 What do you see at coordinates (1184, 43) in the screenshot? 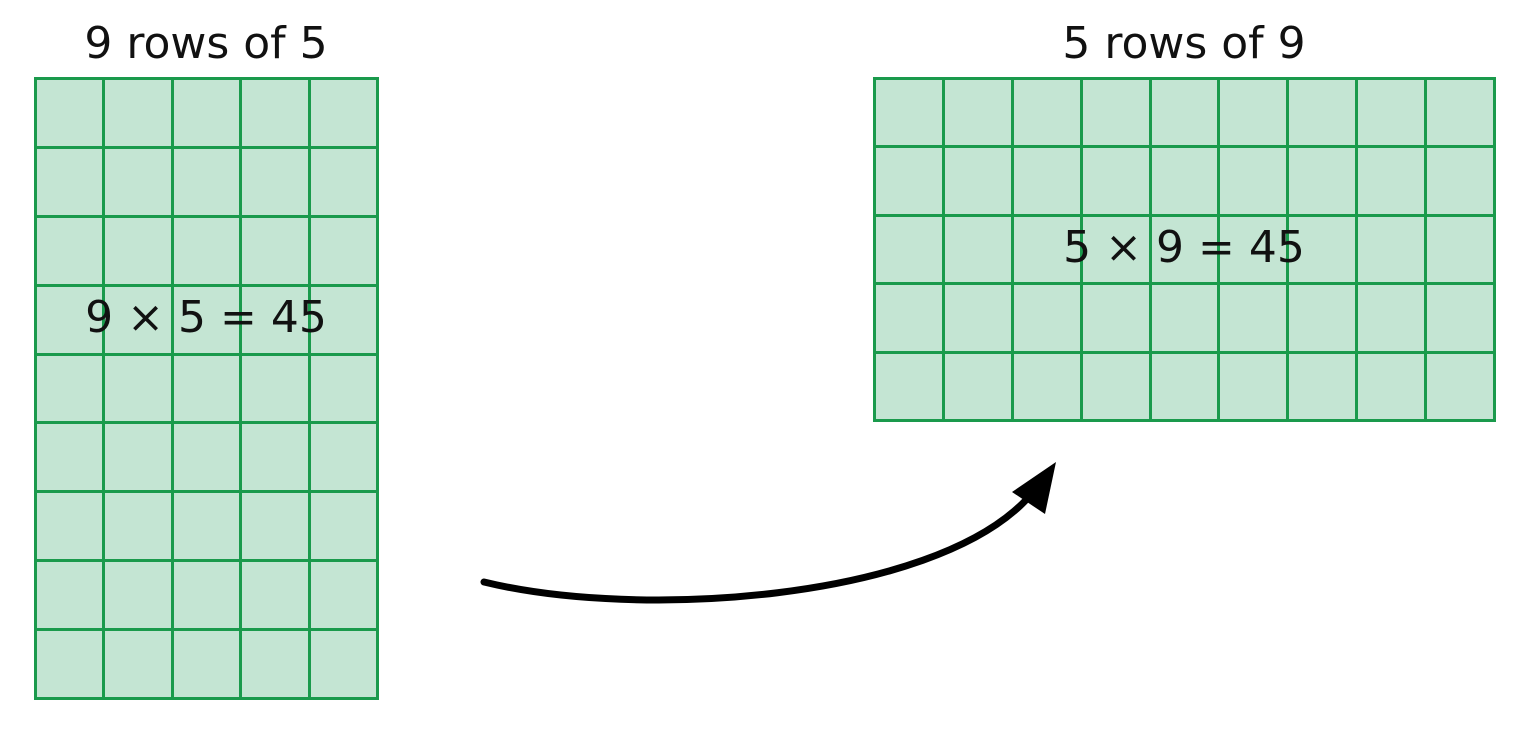
I see `right-array-title: 5 rows of 9` at bounding box center [1184, 43].